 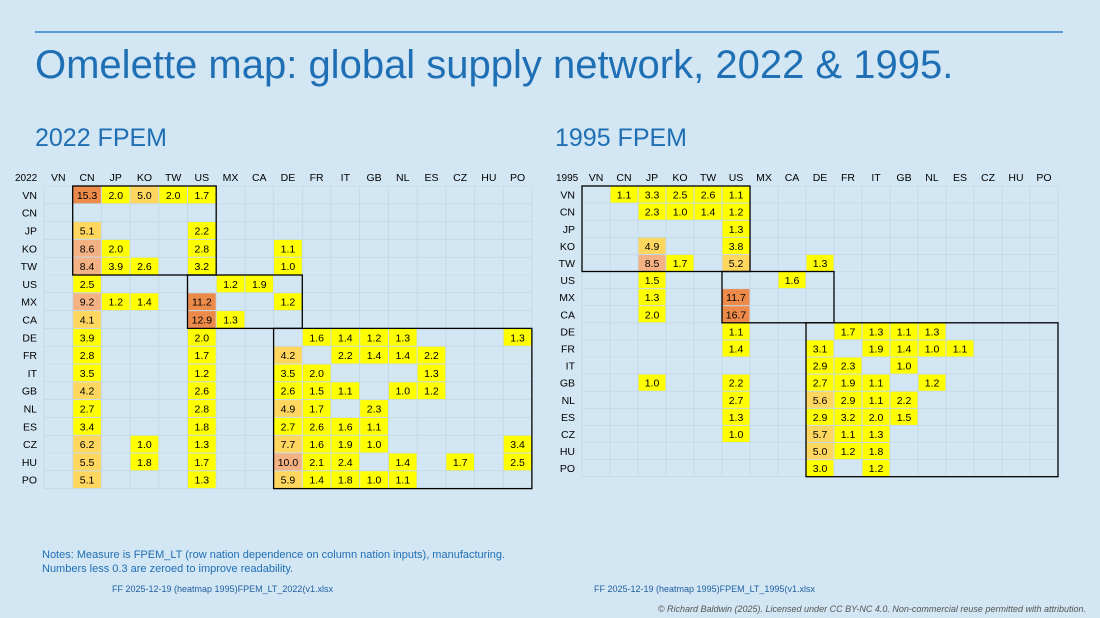 What do you see at coordinates (244, 302) in the screenshot?
I see `hm2022-block-factory-north-america` at bounding box center [244, 302].